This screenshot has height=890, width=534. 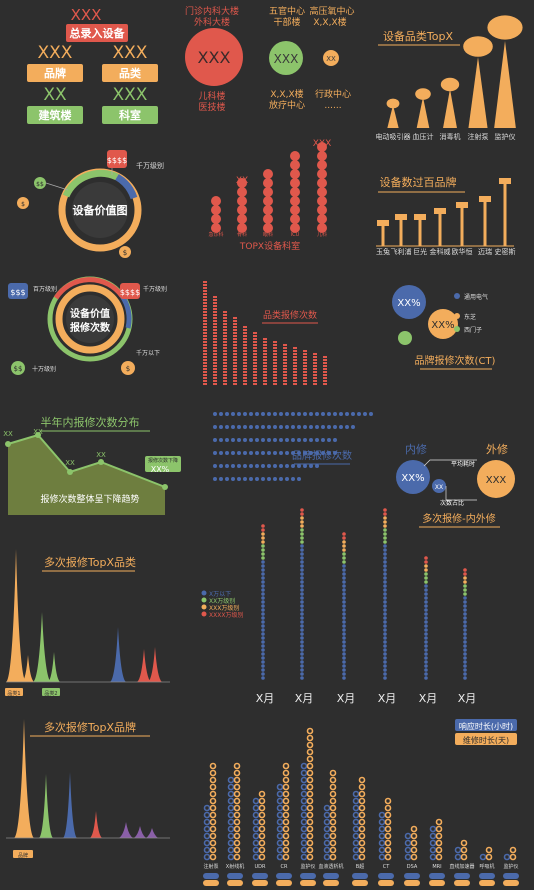 I want to click on month-label-3: X月, so click(x=387, y=698).